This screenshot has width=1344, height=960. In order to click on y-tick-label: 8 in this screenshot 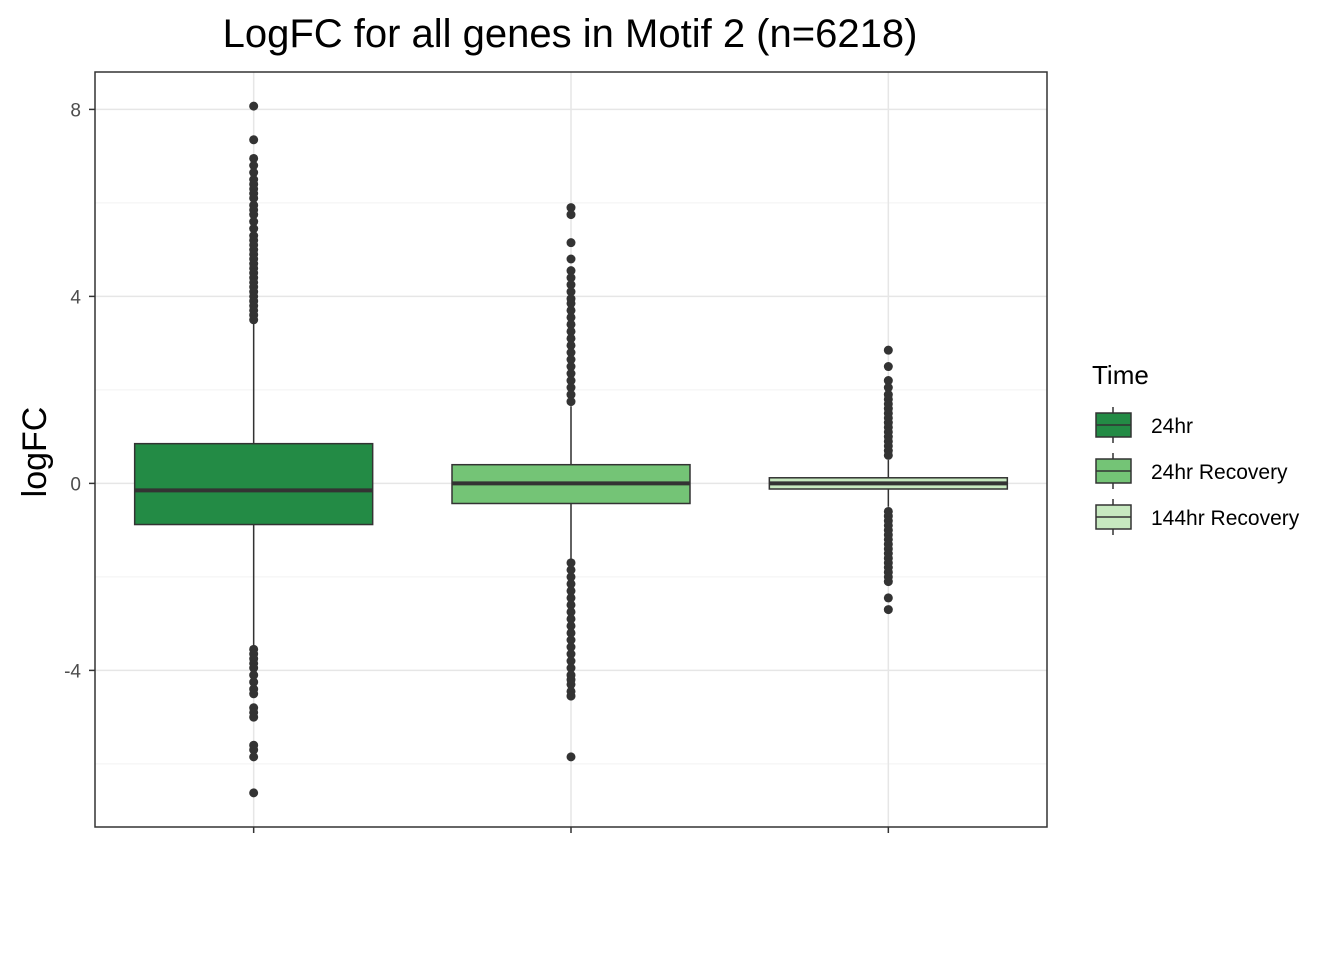, I will do `click(75, 110)`.